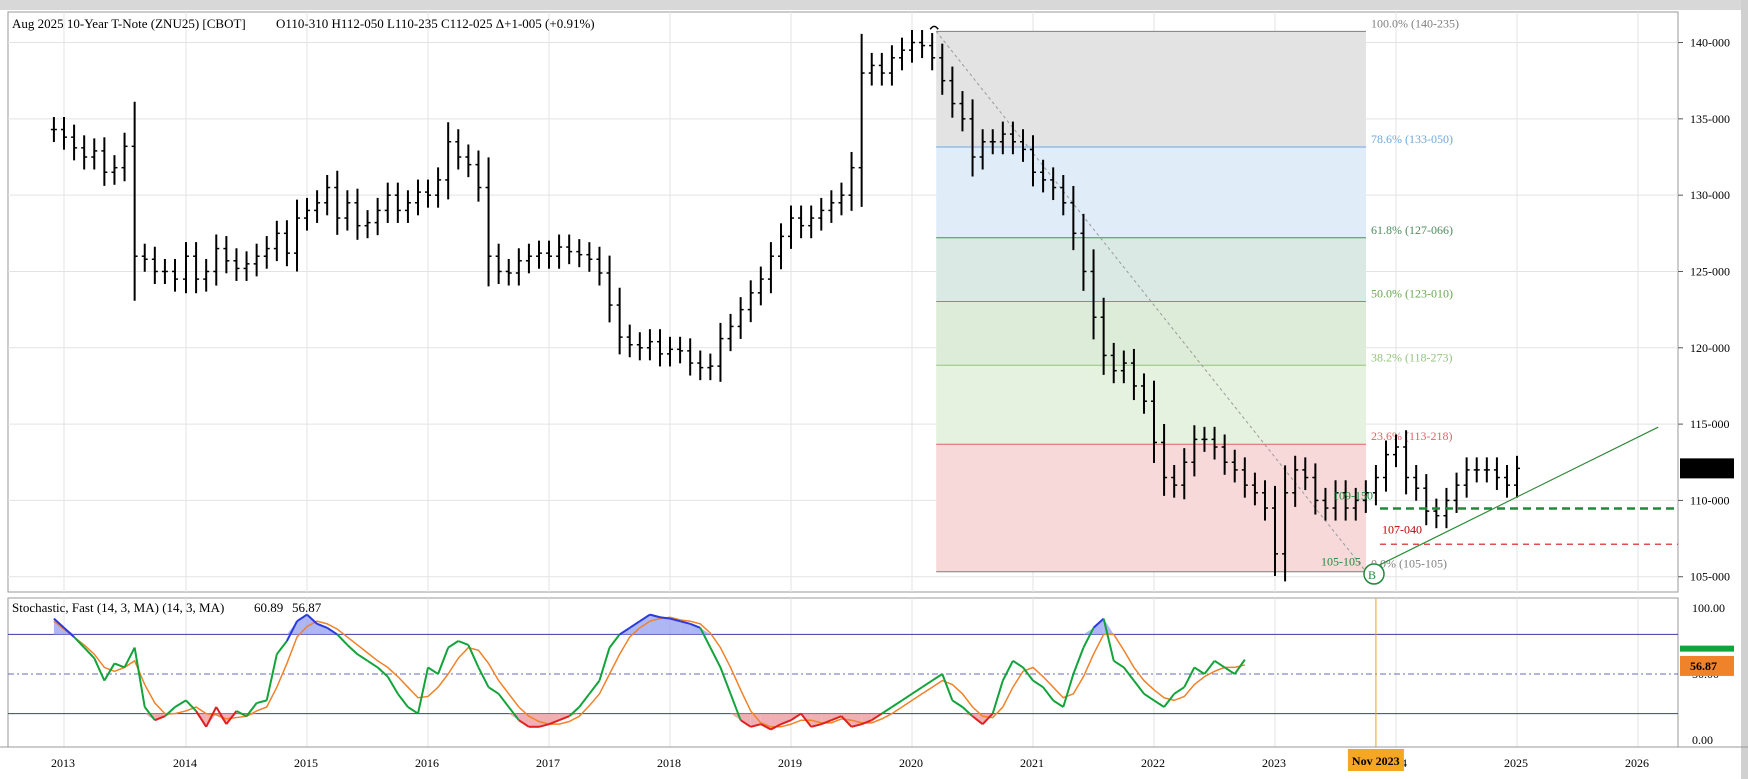  I want to click on fib-level-label: 78.6% (133-050), so click(1412, 139).